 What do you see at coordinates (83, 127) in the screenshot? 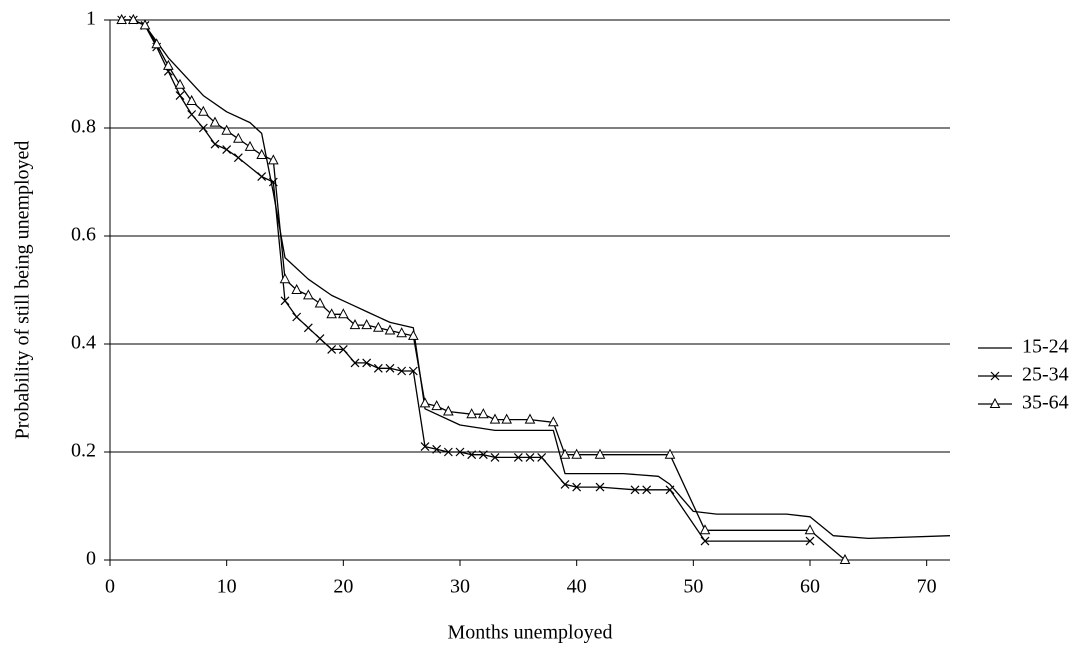
I see `y-tick-label: 0.8` at bounding box center [83, 127].